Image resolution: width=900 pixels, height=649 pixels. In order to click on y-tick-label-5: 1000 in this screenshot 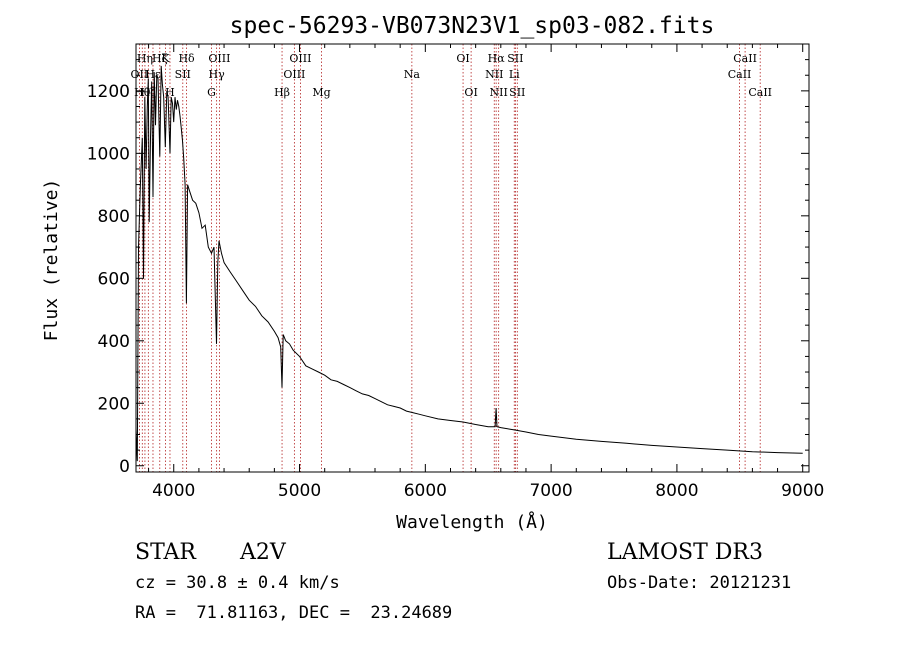, I will do `click(108, 154)`.